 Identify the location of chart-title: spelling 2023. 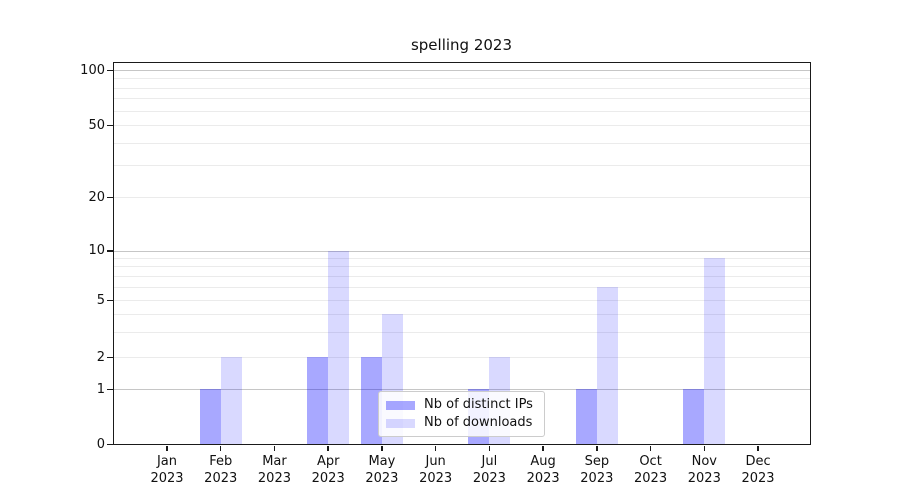
(461, 45).